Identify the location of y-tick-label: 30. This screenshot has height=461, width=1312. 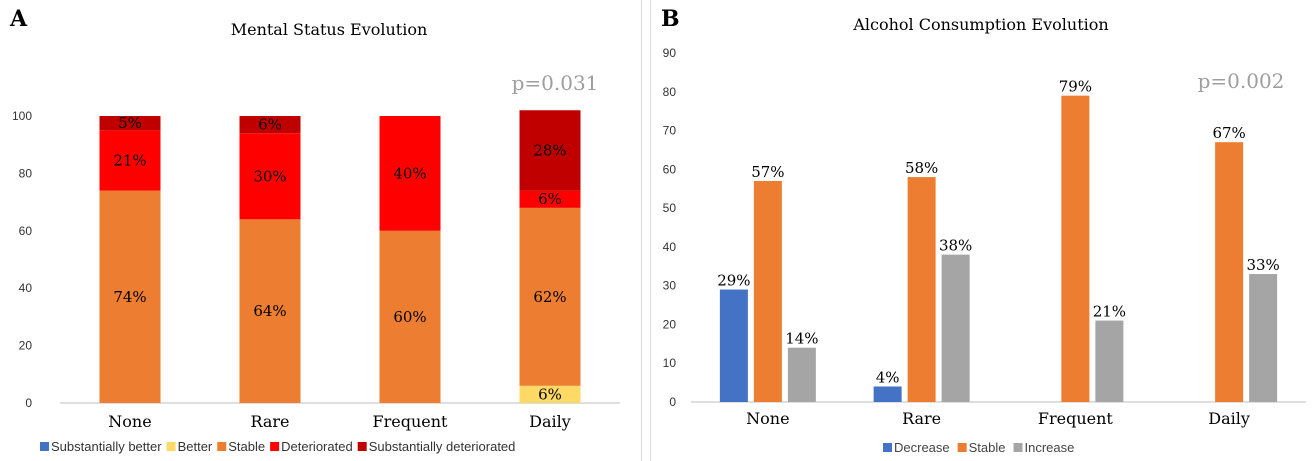
(670, 286).